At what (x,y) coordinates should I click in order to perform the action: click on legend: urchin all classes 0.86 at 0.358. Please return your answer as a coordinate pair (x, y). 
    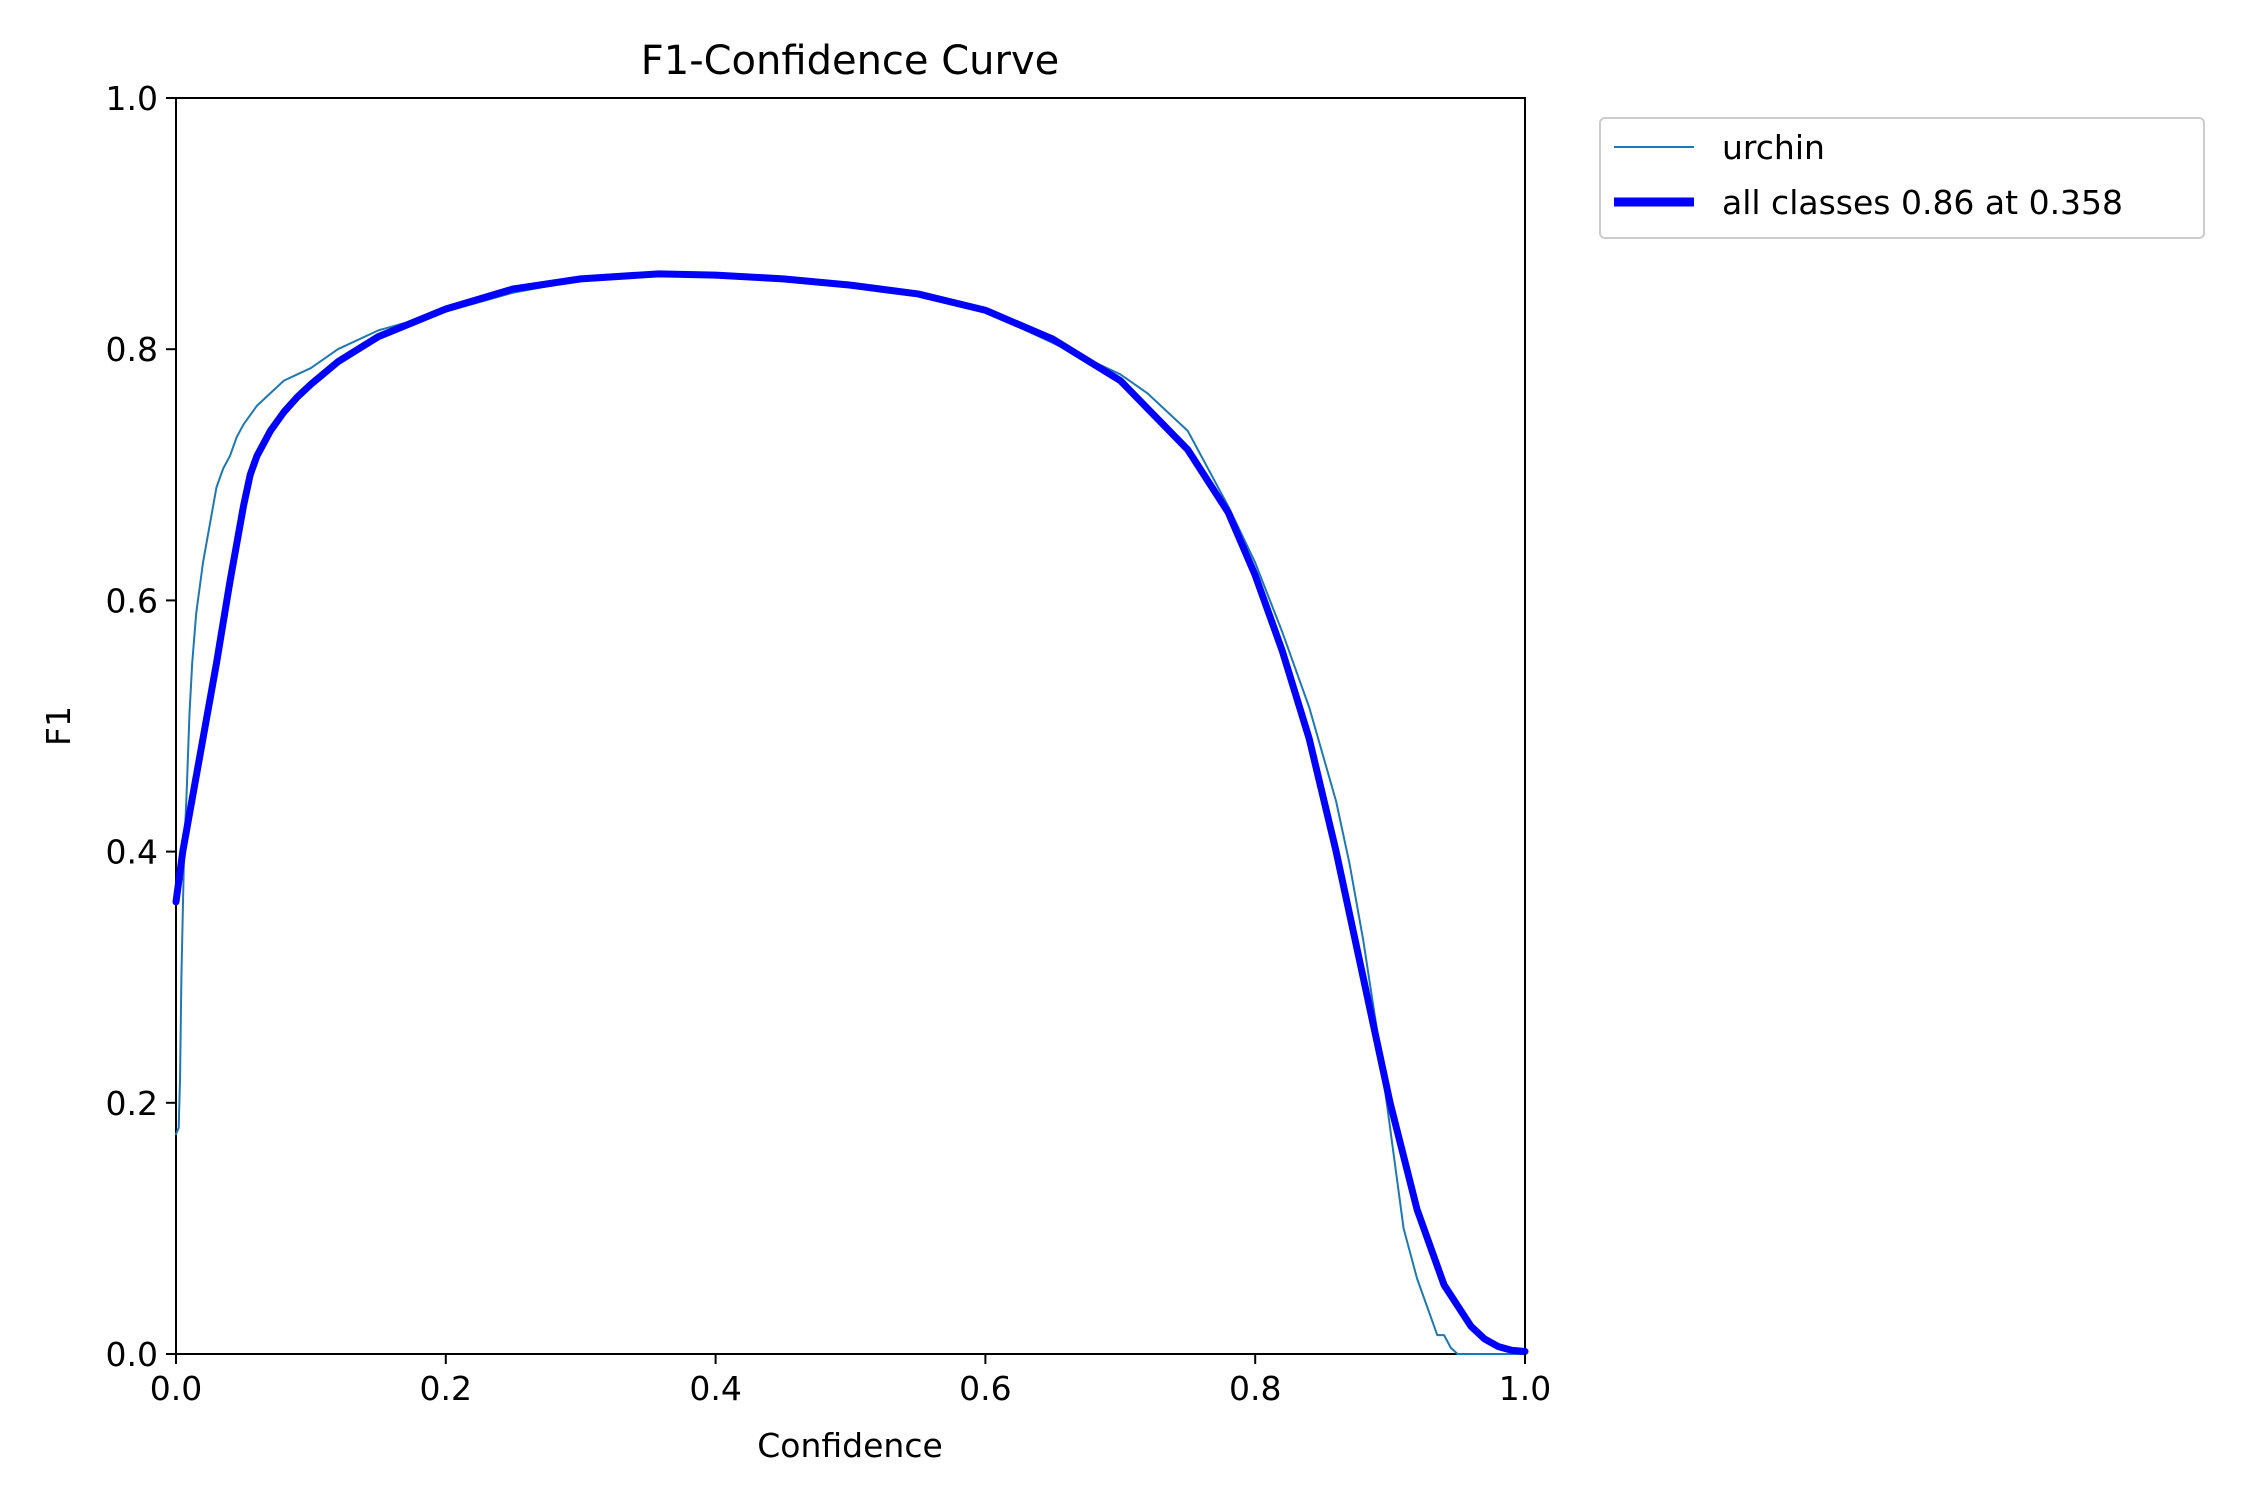
    Looking at the image, I should click on (1902, 178).